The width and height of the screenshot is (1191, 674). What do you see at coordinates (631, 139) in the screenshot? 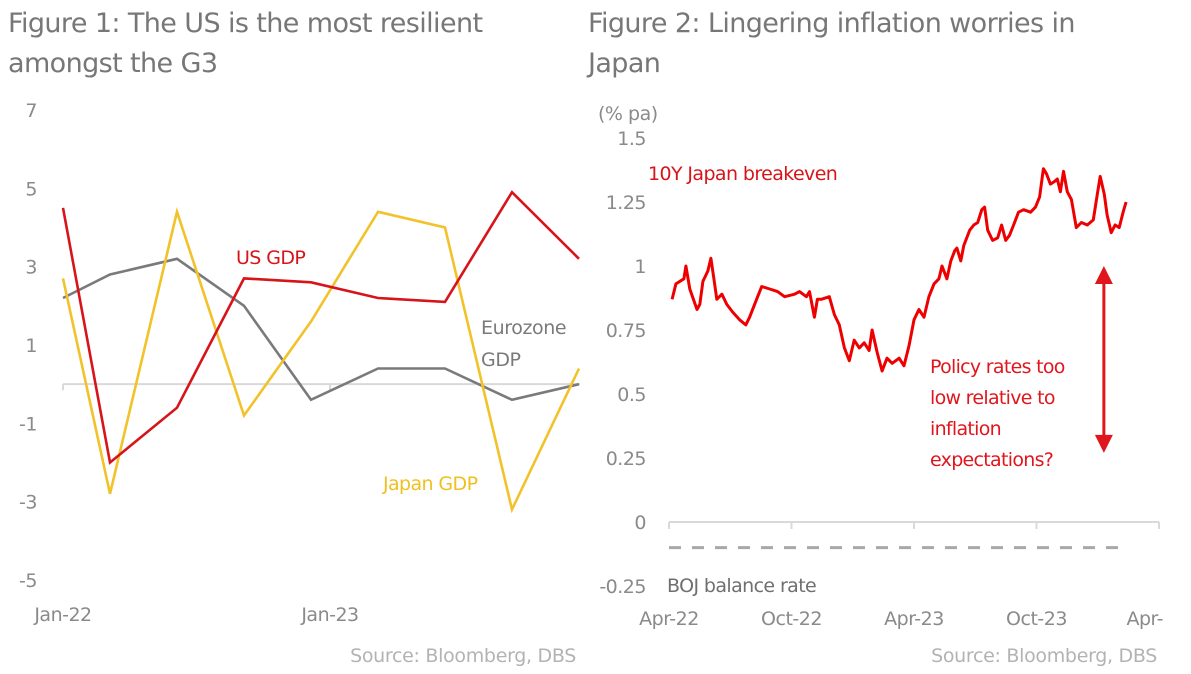
I see `figure2-y-tick-label: 1.5` at bounding box center [631, 139].